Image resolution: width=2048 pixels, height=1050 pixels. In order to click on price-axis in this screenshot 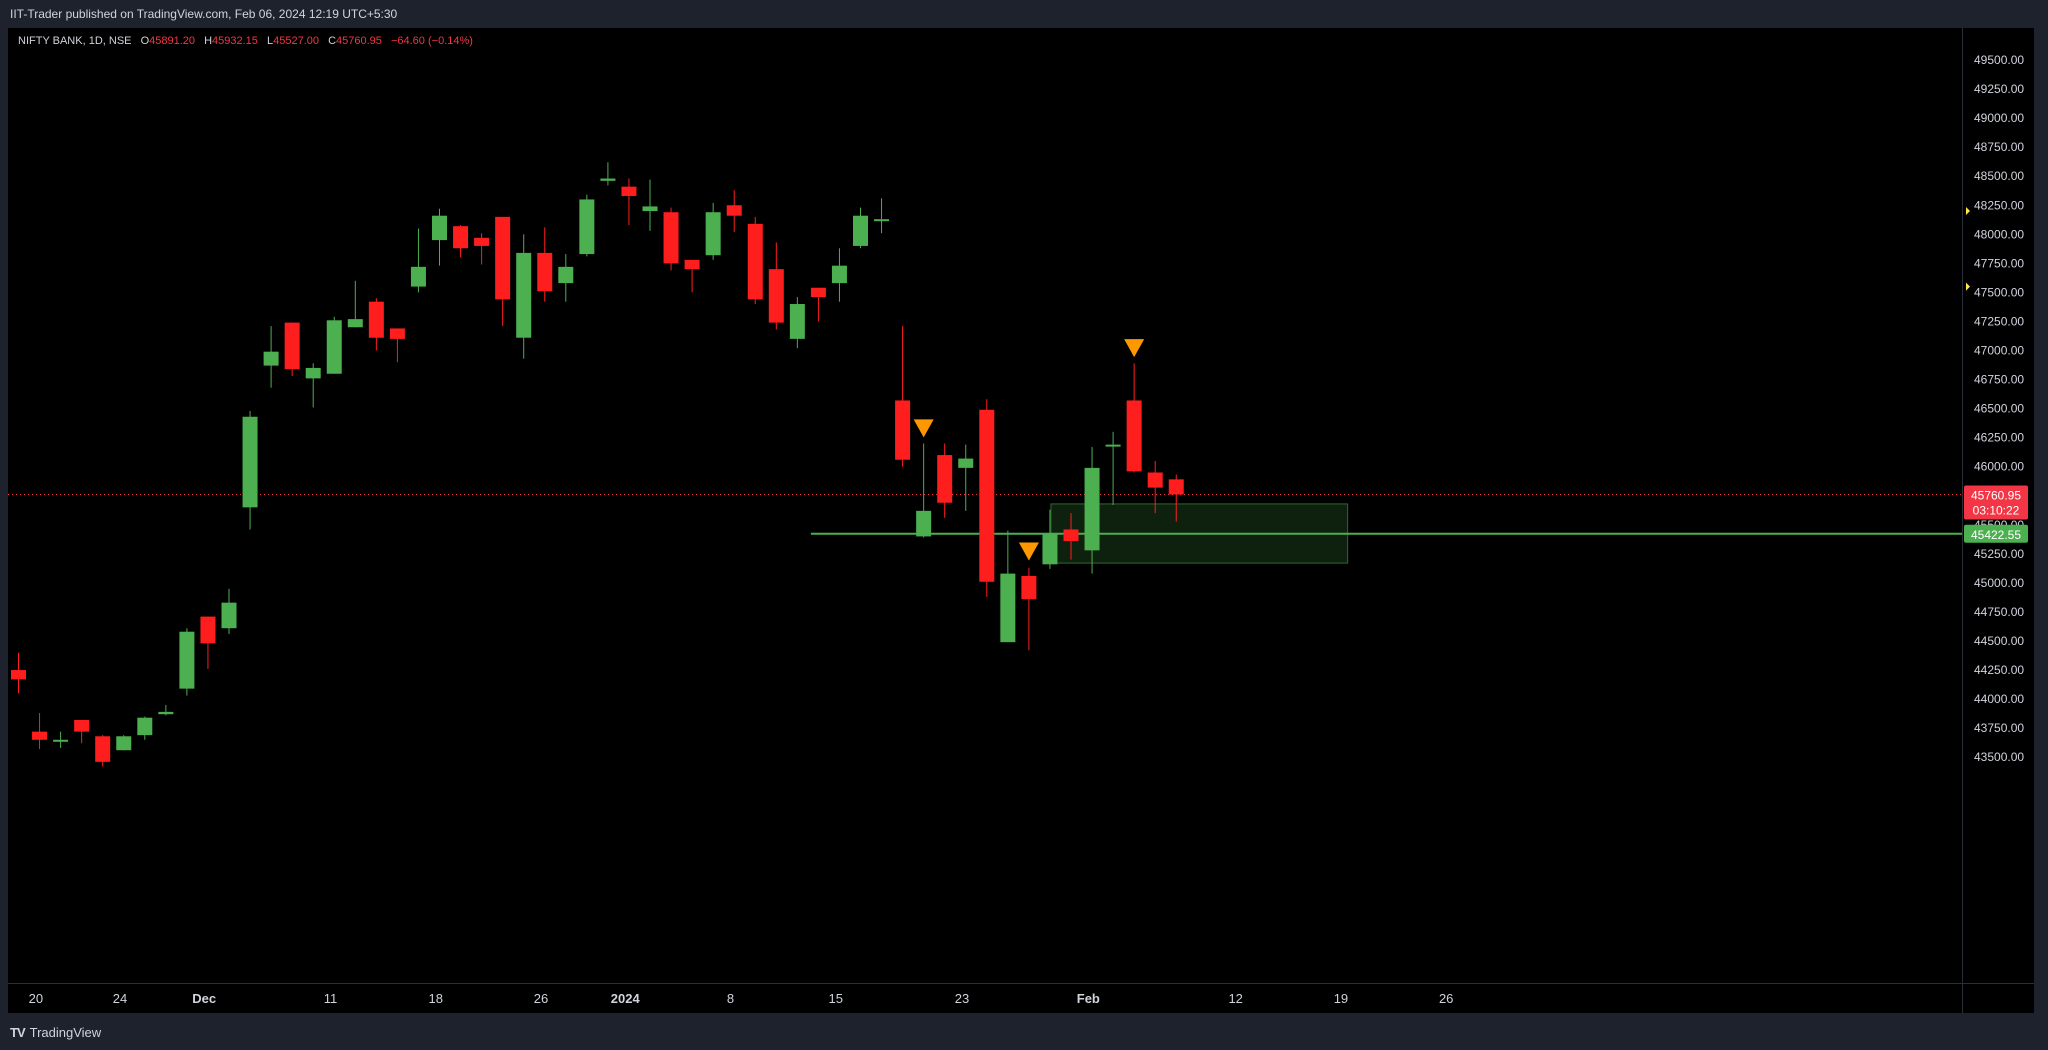, I will do `click(1998, 520)`.